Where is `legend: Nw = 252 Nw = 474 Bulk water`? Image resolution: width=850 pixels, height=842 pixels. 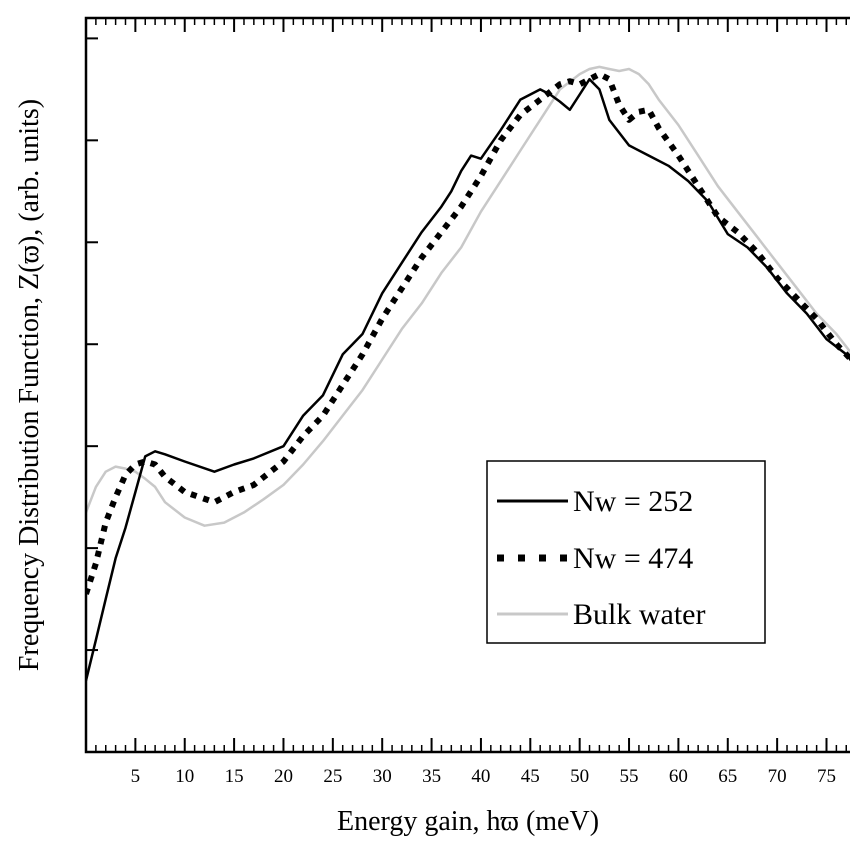
legend: Nw = 252 Nw = 474 Bulk water is located at coordinates (626, 552).